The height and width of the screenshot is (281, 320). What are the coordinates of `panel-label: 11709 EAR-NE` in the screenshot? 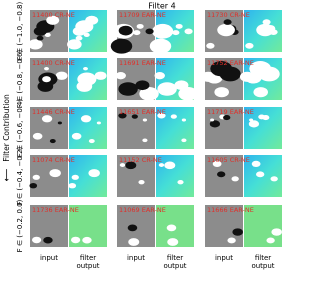 It's located at (142, 15).